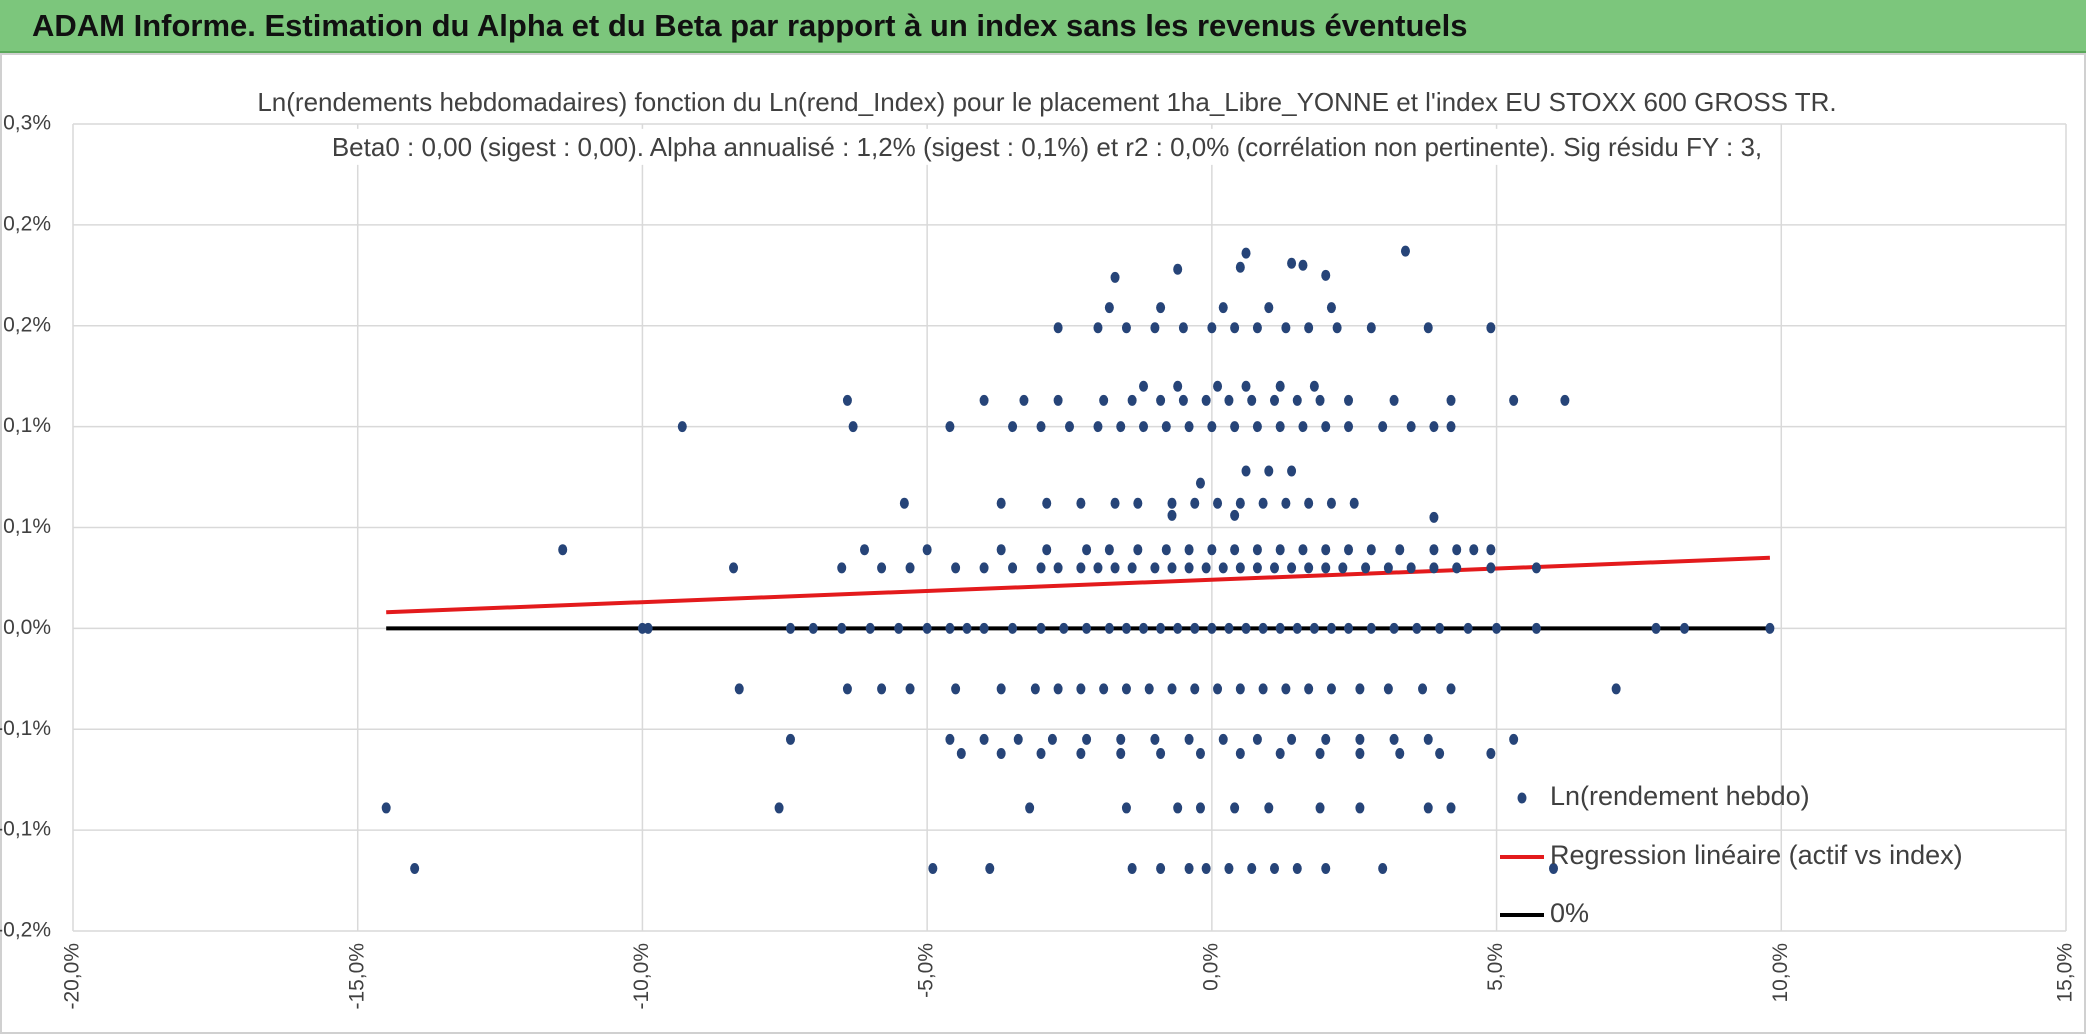  I want to click on title-backing, so click(1047, 101).